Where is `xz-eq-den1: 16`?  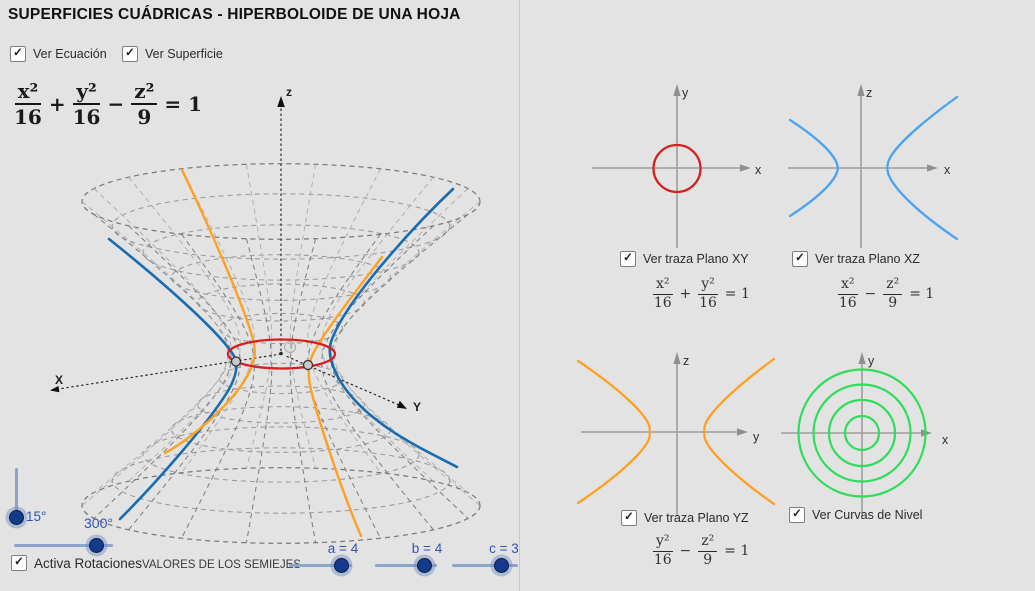 xz-eq-den1: 16 is located at coordinates (847, 302).